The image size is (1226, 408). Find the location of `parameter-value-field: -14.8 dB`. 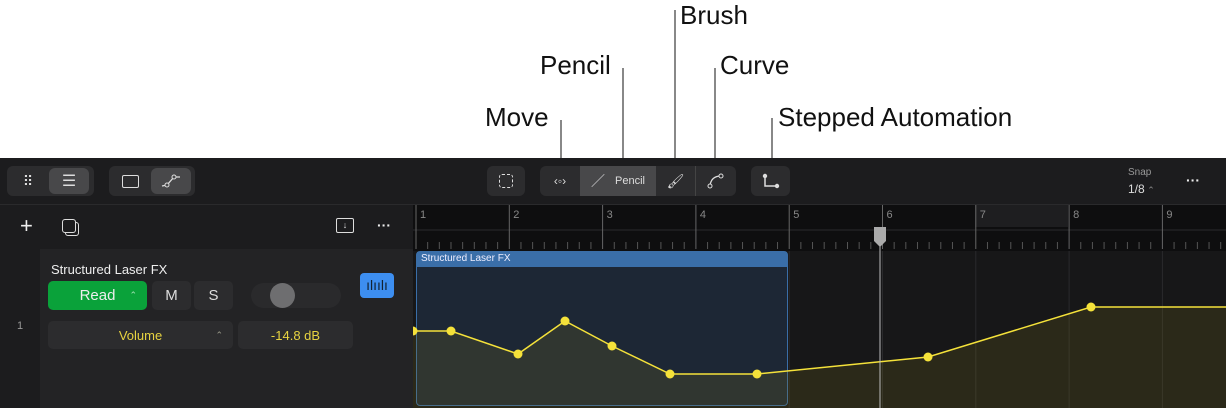

parameter-value-field: -14.8 dB is located at coordinates (295, 335).